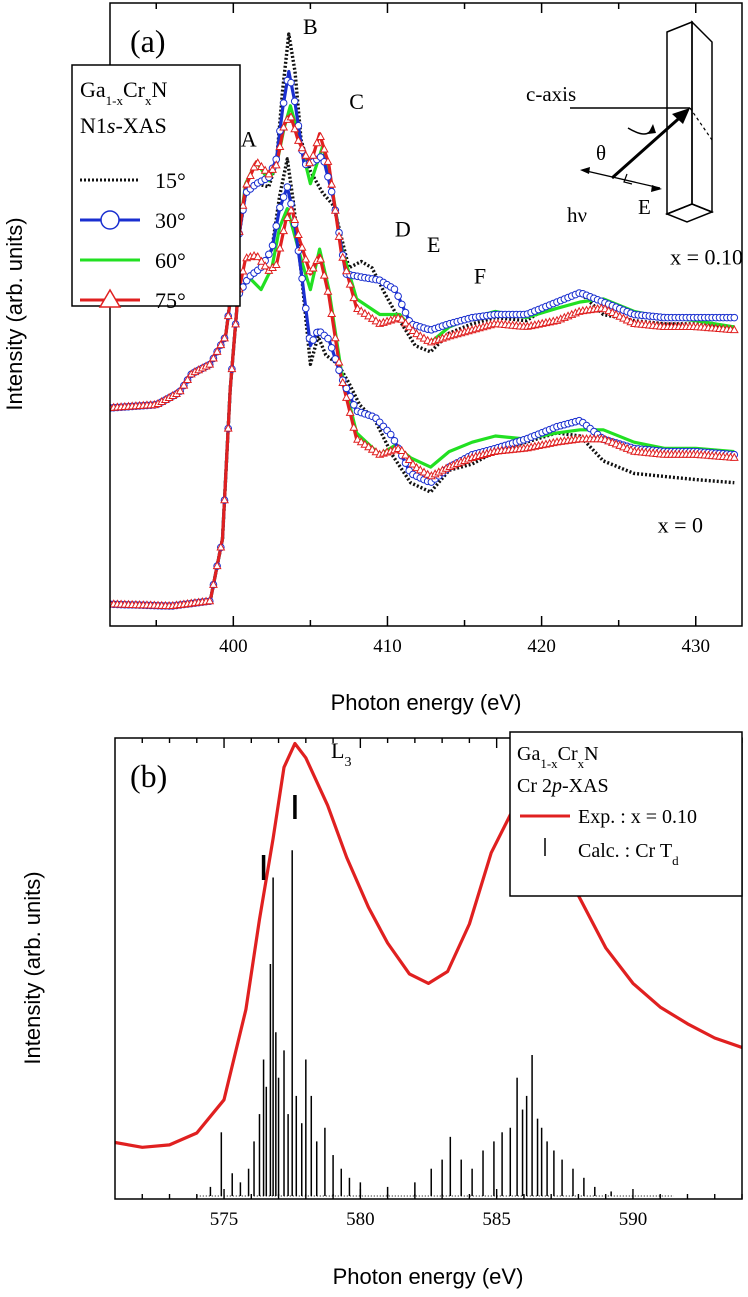 The width and height of the screenshot is (748, 1297). What do you see at coordinates (700, 391) in the screenshot?
I see `panel-a-group-labels: x = 0.10 x = 0` at bounding box center [700, 391].